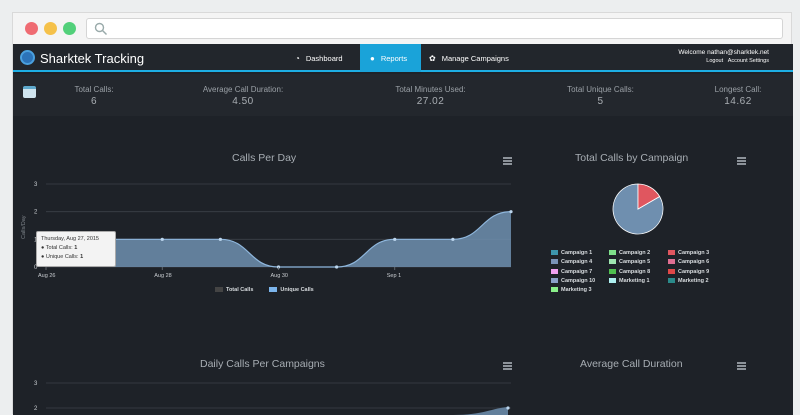 This screenshot has height=415, width=800. I want to click on daily-per-campaign-chart: 32, so click(272, 398).